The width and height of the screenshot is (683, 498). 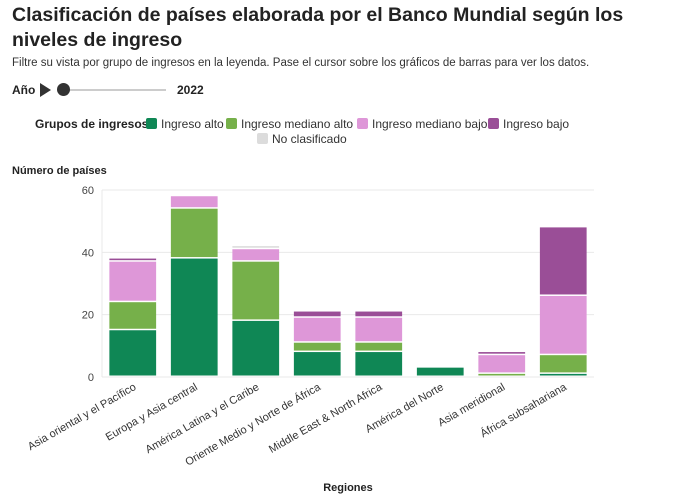 What do you see at coordinates (309, 139) in the screenshot?
I see `legend-label: No clasificado` at bounding box center [309, 139].